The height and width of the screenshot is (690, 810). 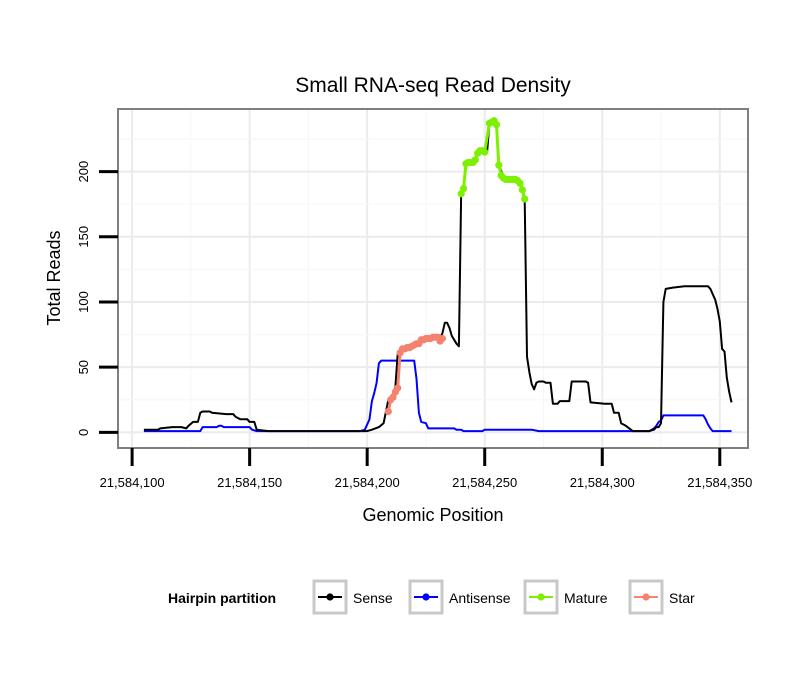 What do you see at coordinates (719, 482) in the screenshot?
I see `x-tick-label: 21,584,350` at bounding box center [719, 482].